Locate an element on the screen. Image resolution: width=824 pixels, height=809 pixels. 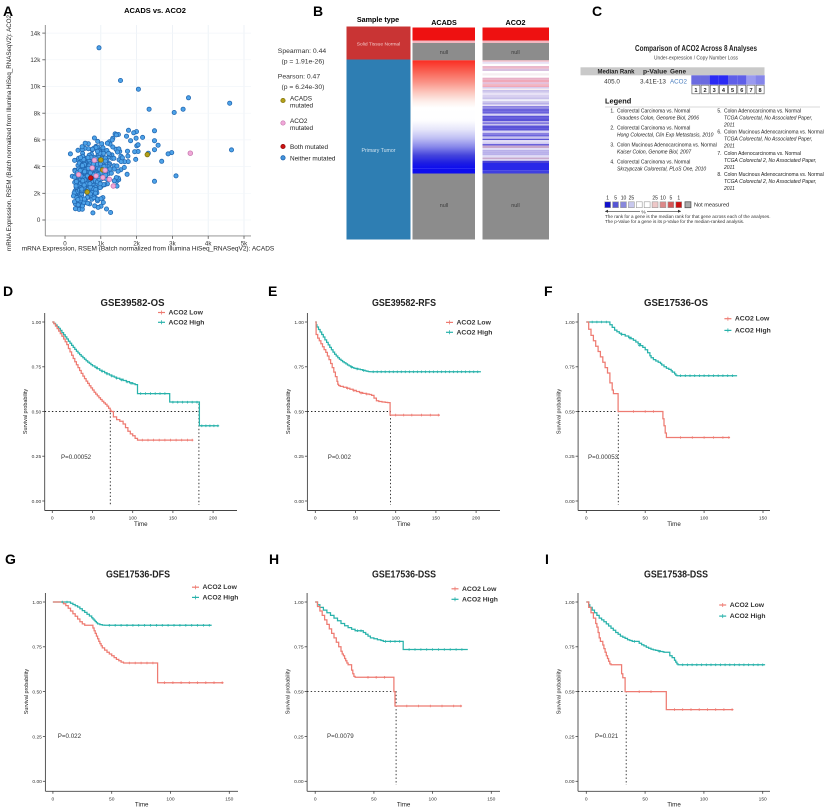
svg-text: ACADS vs. ACO2 is located at coordinates (155, 10).